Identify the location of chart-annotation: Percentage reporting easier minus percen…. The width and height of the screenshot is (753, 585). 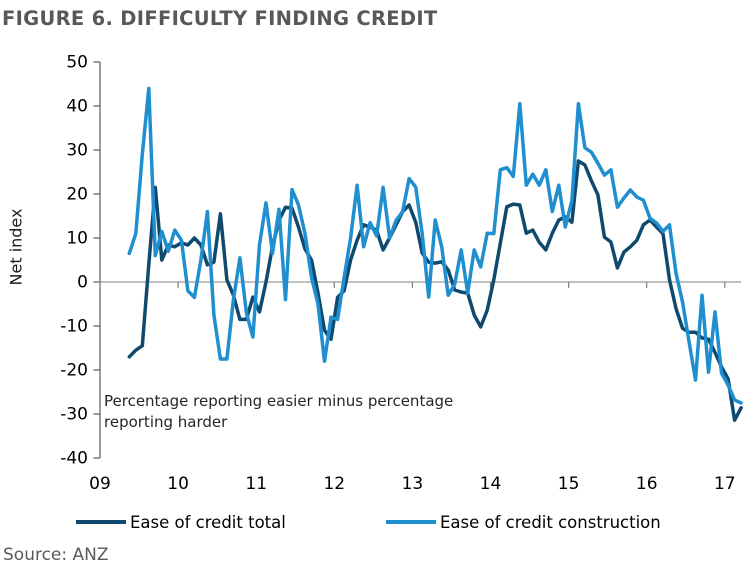
(279, 411).